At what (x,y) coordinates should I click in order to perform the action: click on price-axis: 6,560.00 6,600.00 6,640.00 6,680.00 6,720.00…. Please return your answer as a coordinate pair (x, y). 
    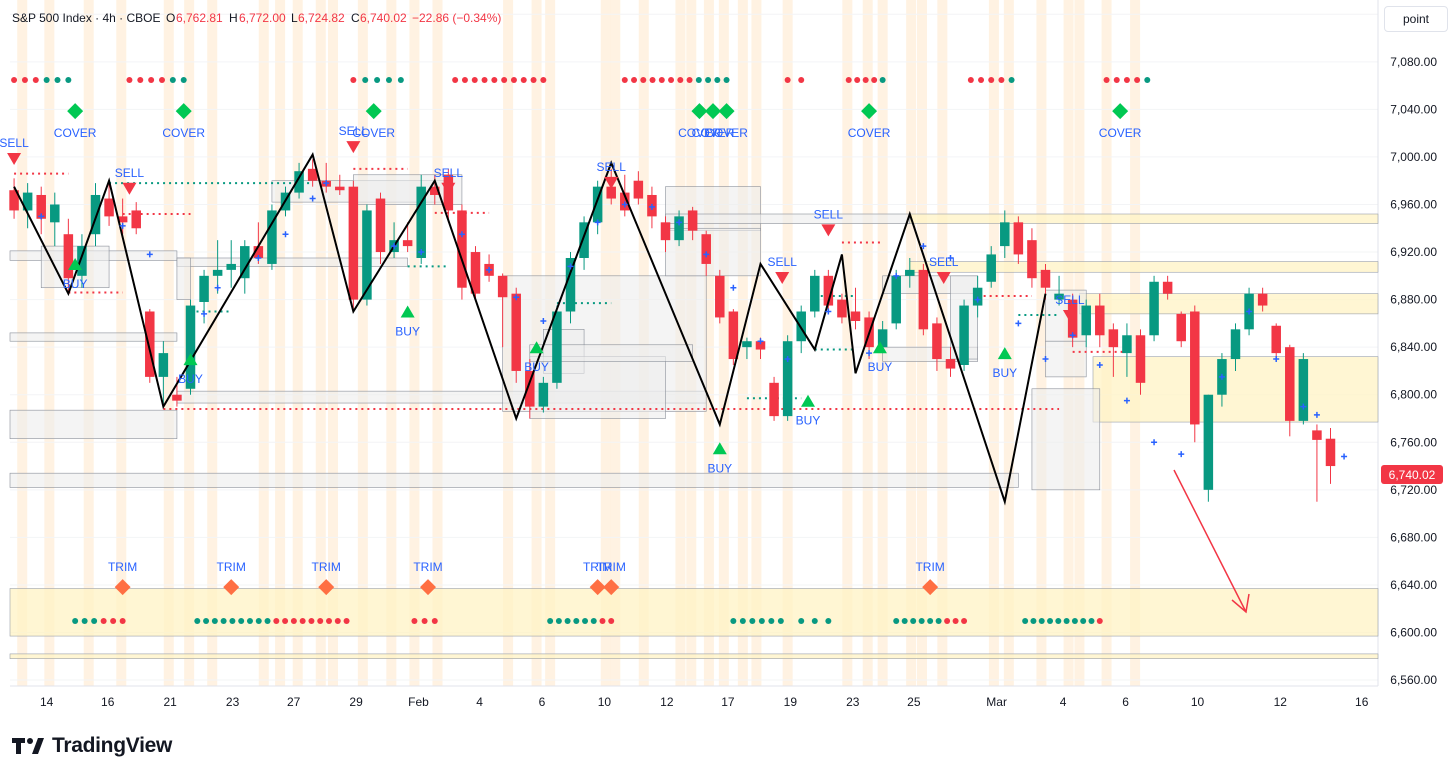
    Looking at the image, I should click on (1413, 347).